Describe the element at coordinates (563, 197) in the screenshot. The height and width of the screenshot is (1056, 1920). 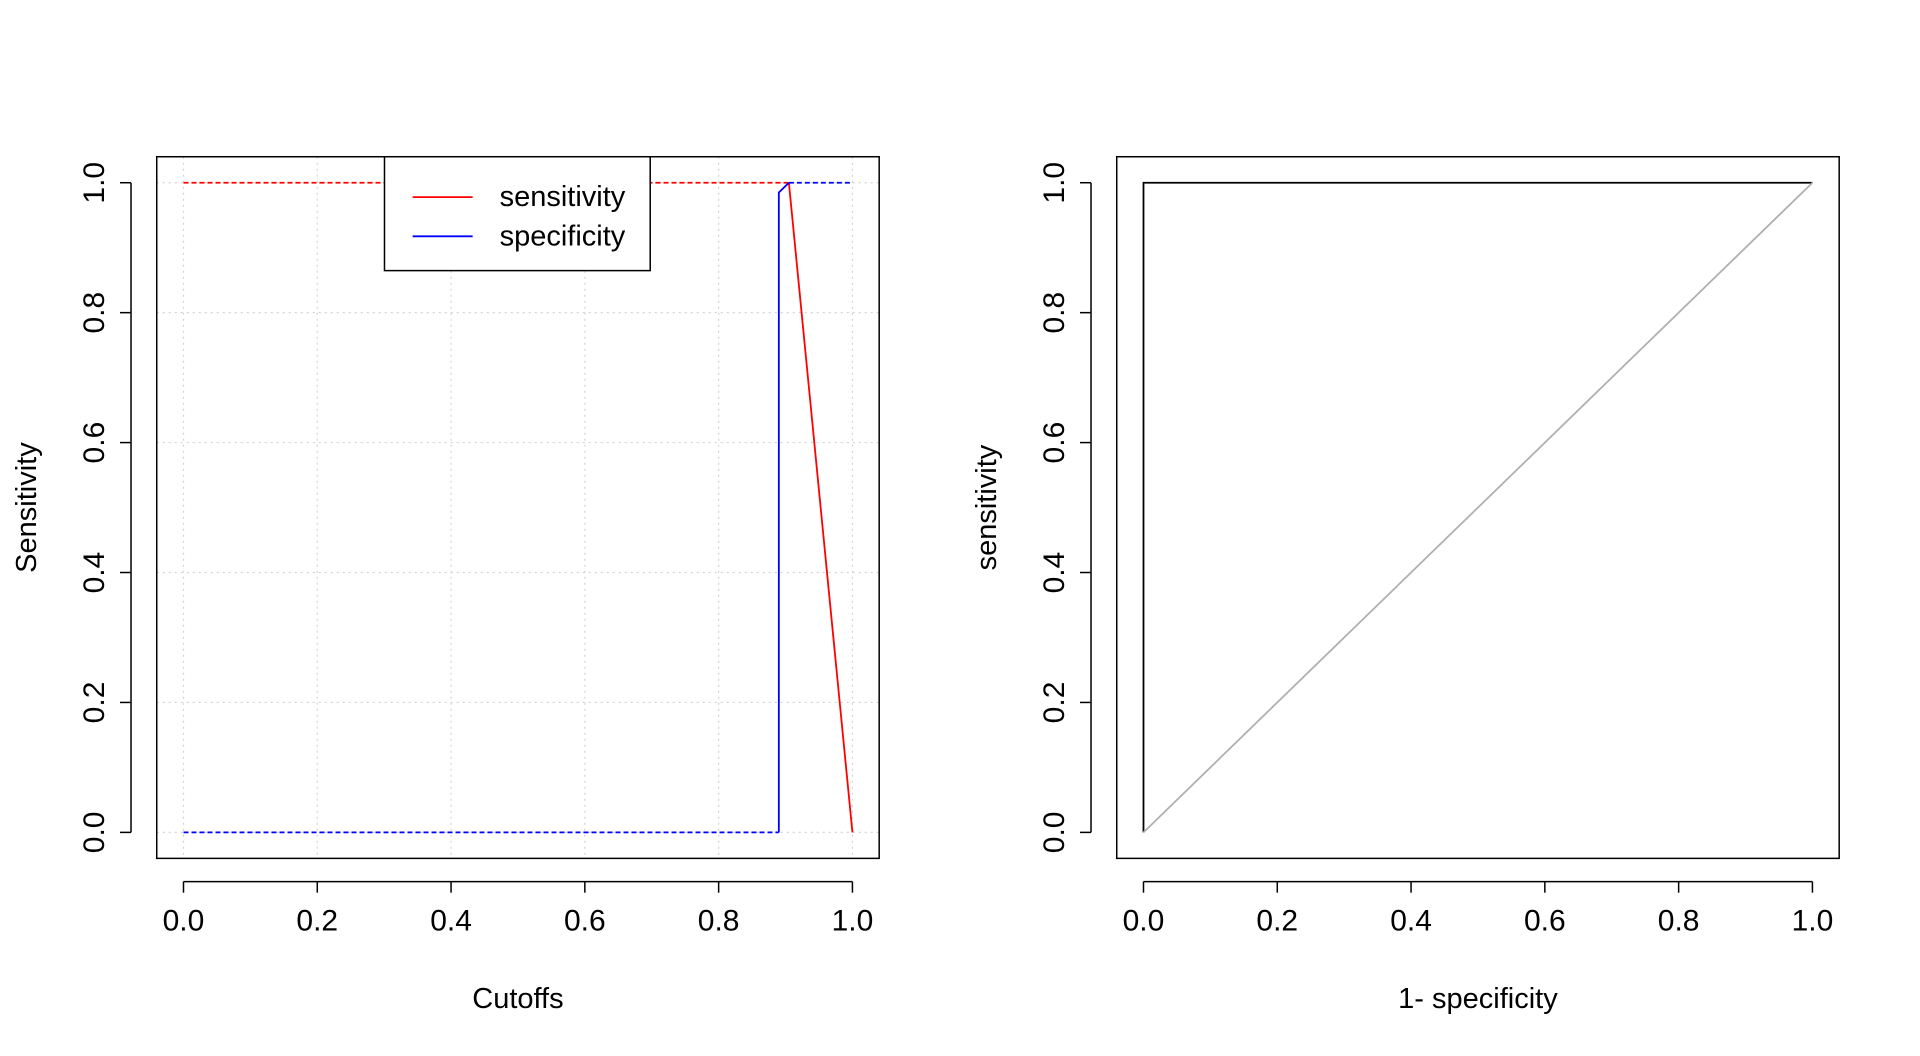
I see `legend-label-sensitivity: sensitivity` at that location.